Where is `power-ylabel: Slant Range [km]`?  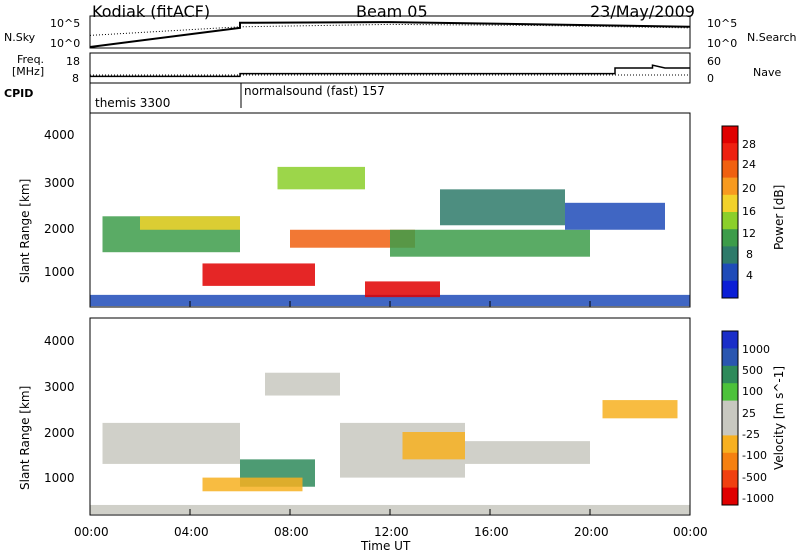 power-ylabel: Slant Range [km] is located at coordinates (25, 230).